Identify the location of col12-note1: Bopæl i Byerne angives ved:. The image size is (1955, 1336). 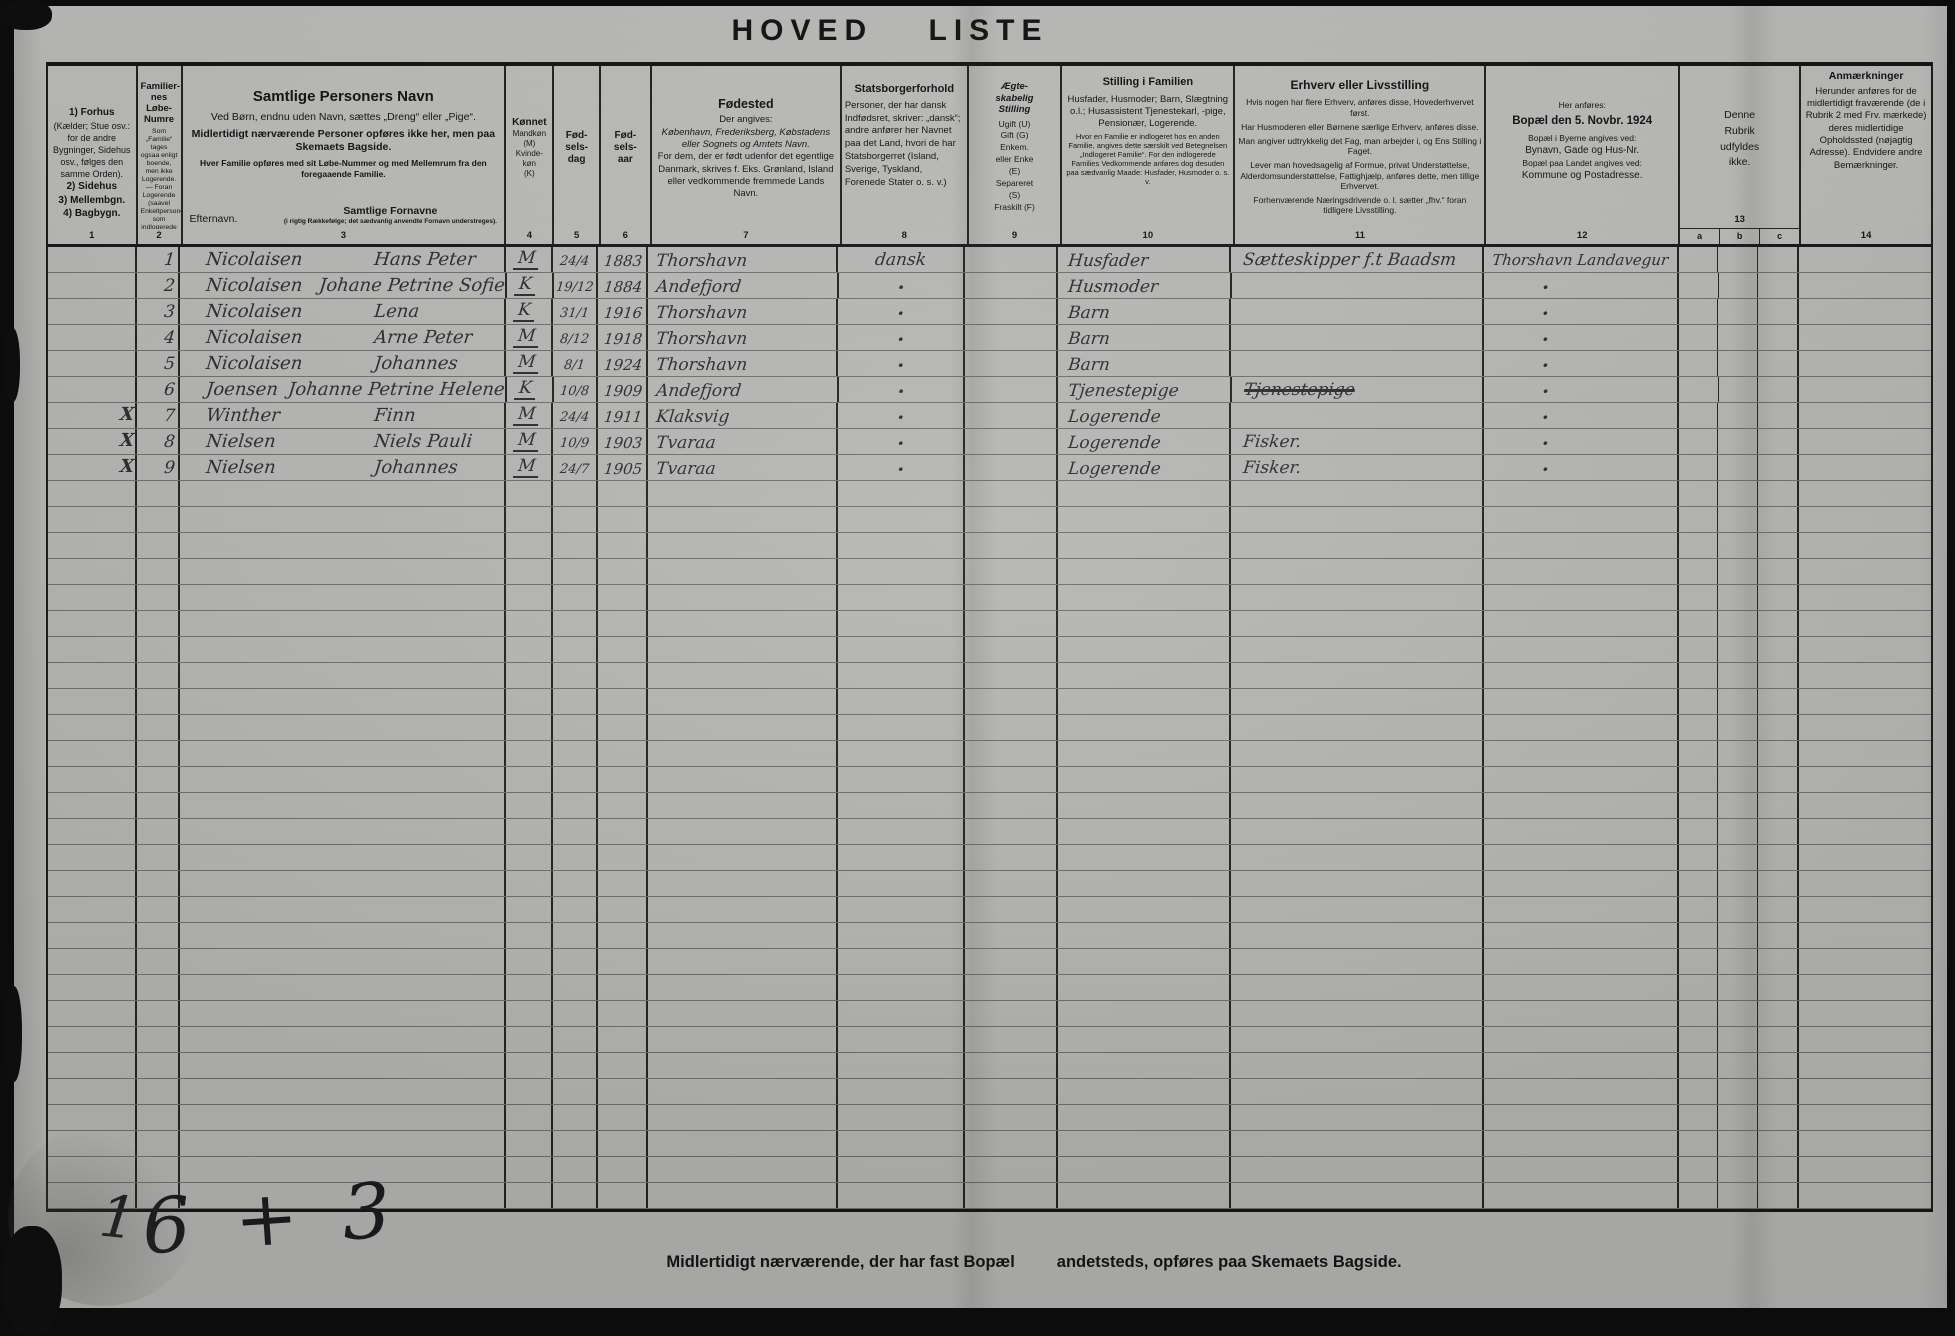
(1582, 137).